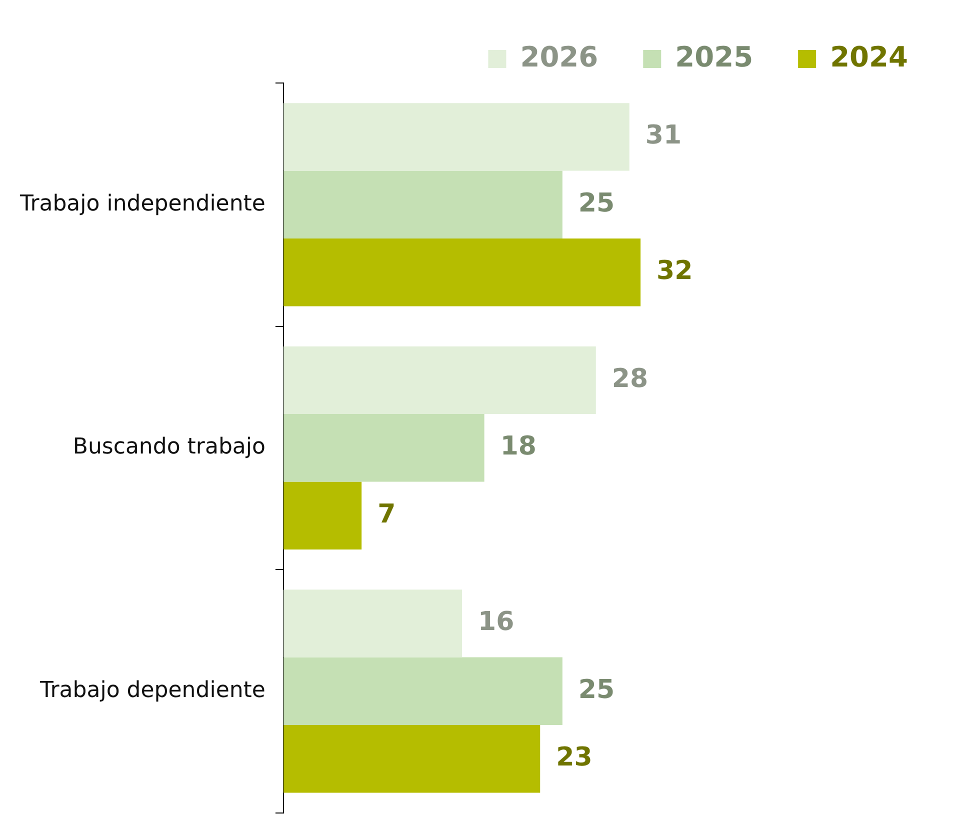  Describe the element at coordinates (518, 447) in the screenshot. I see `data-label: 18` at that location.